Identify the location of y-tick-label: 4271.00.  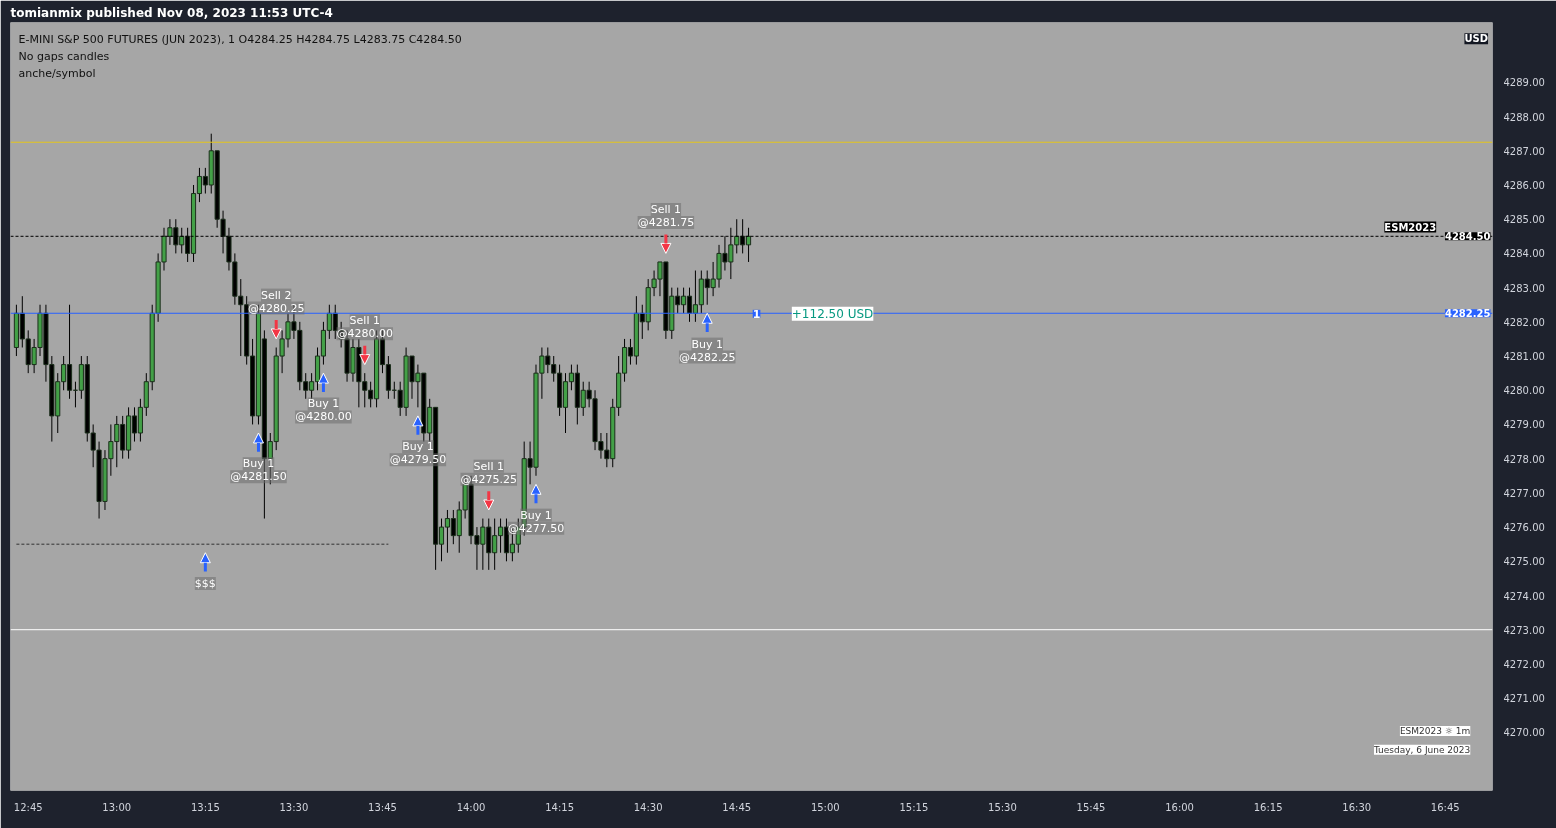
(1524, 699).